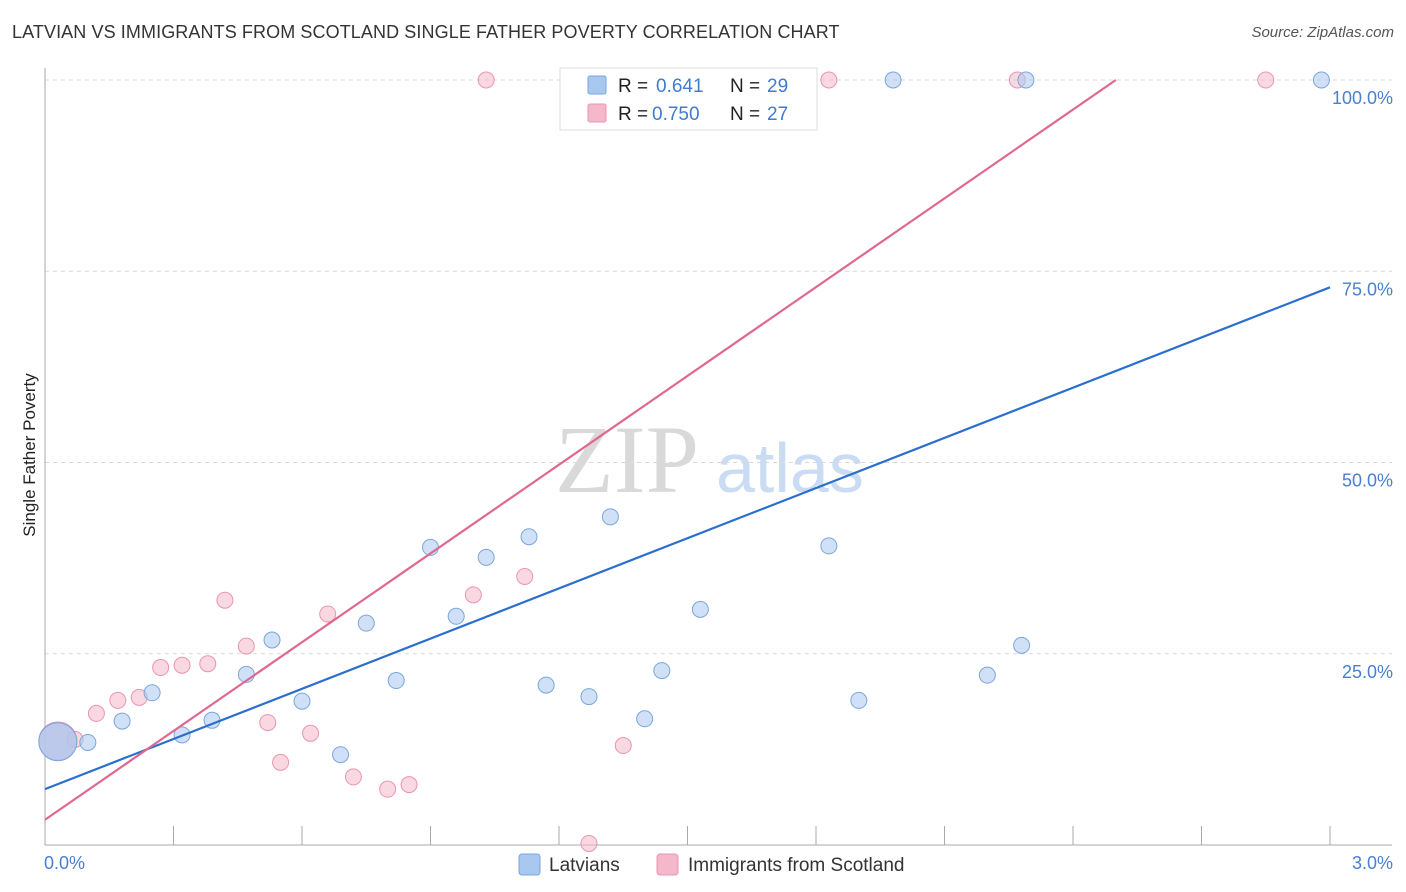 The height and width of the screenshot is (892, 1406). I want to click on y-tick-label: 25.0%, so click(1367, 672).